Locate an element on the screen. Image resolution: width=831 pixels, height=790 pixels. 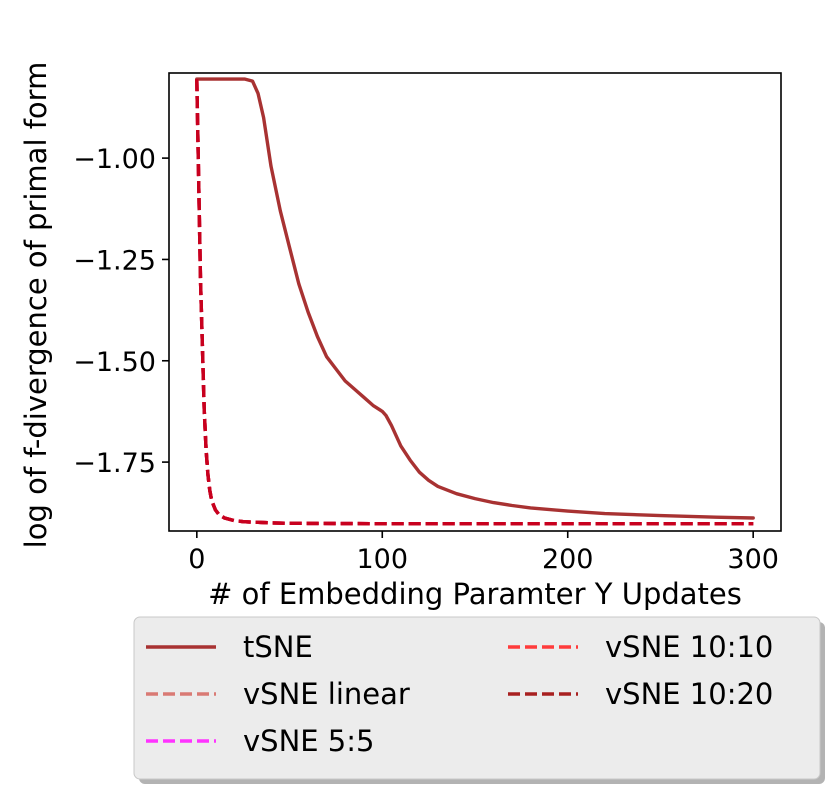
y-tick-label: −1.50 is located at coordinates (114, 362).